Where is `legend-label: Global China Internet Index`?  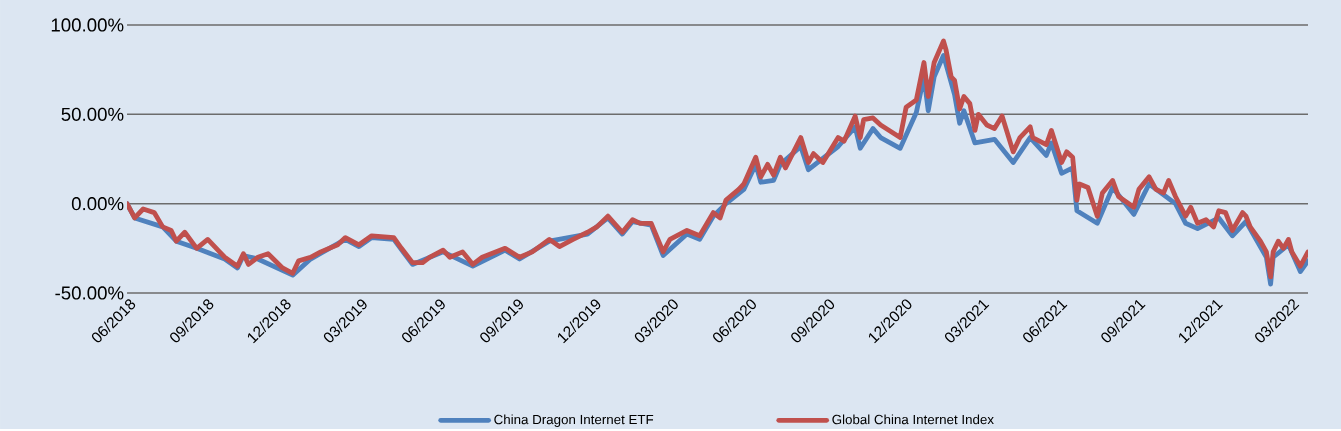
legend-label: Global China Internet Index is located at coordinates (913, 419).